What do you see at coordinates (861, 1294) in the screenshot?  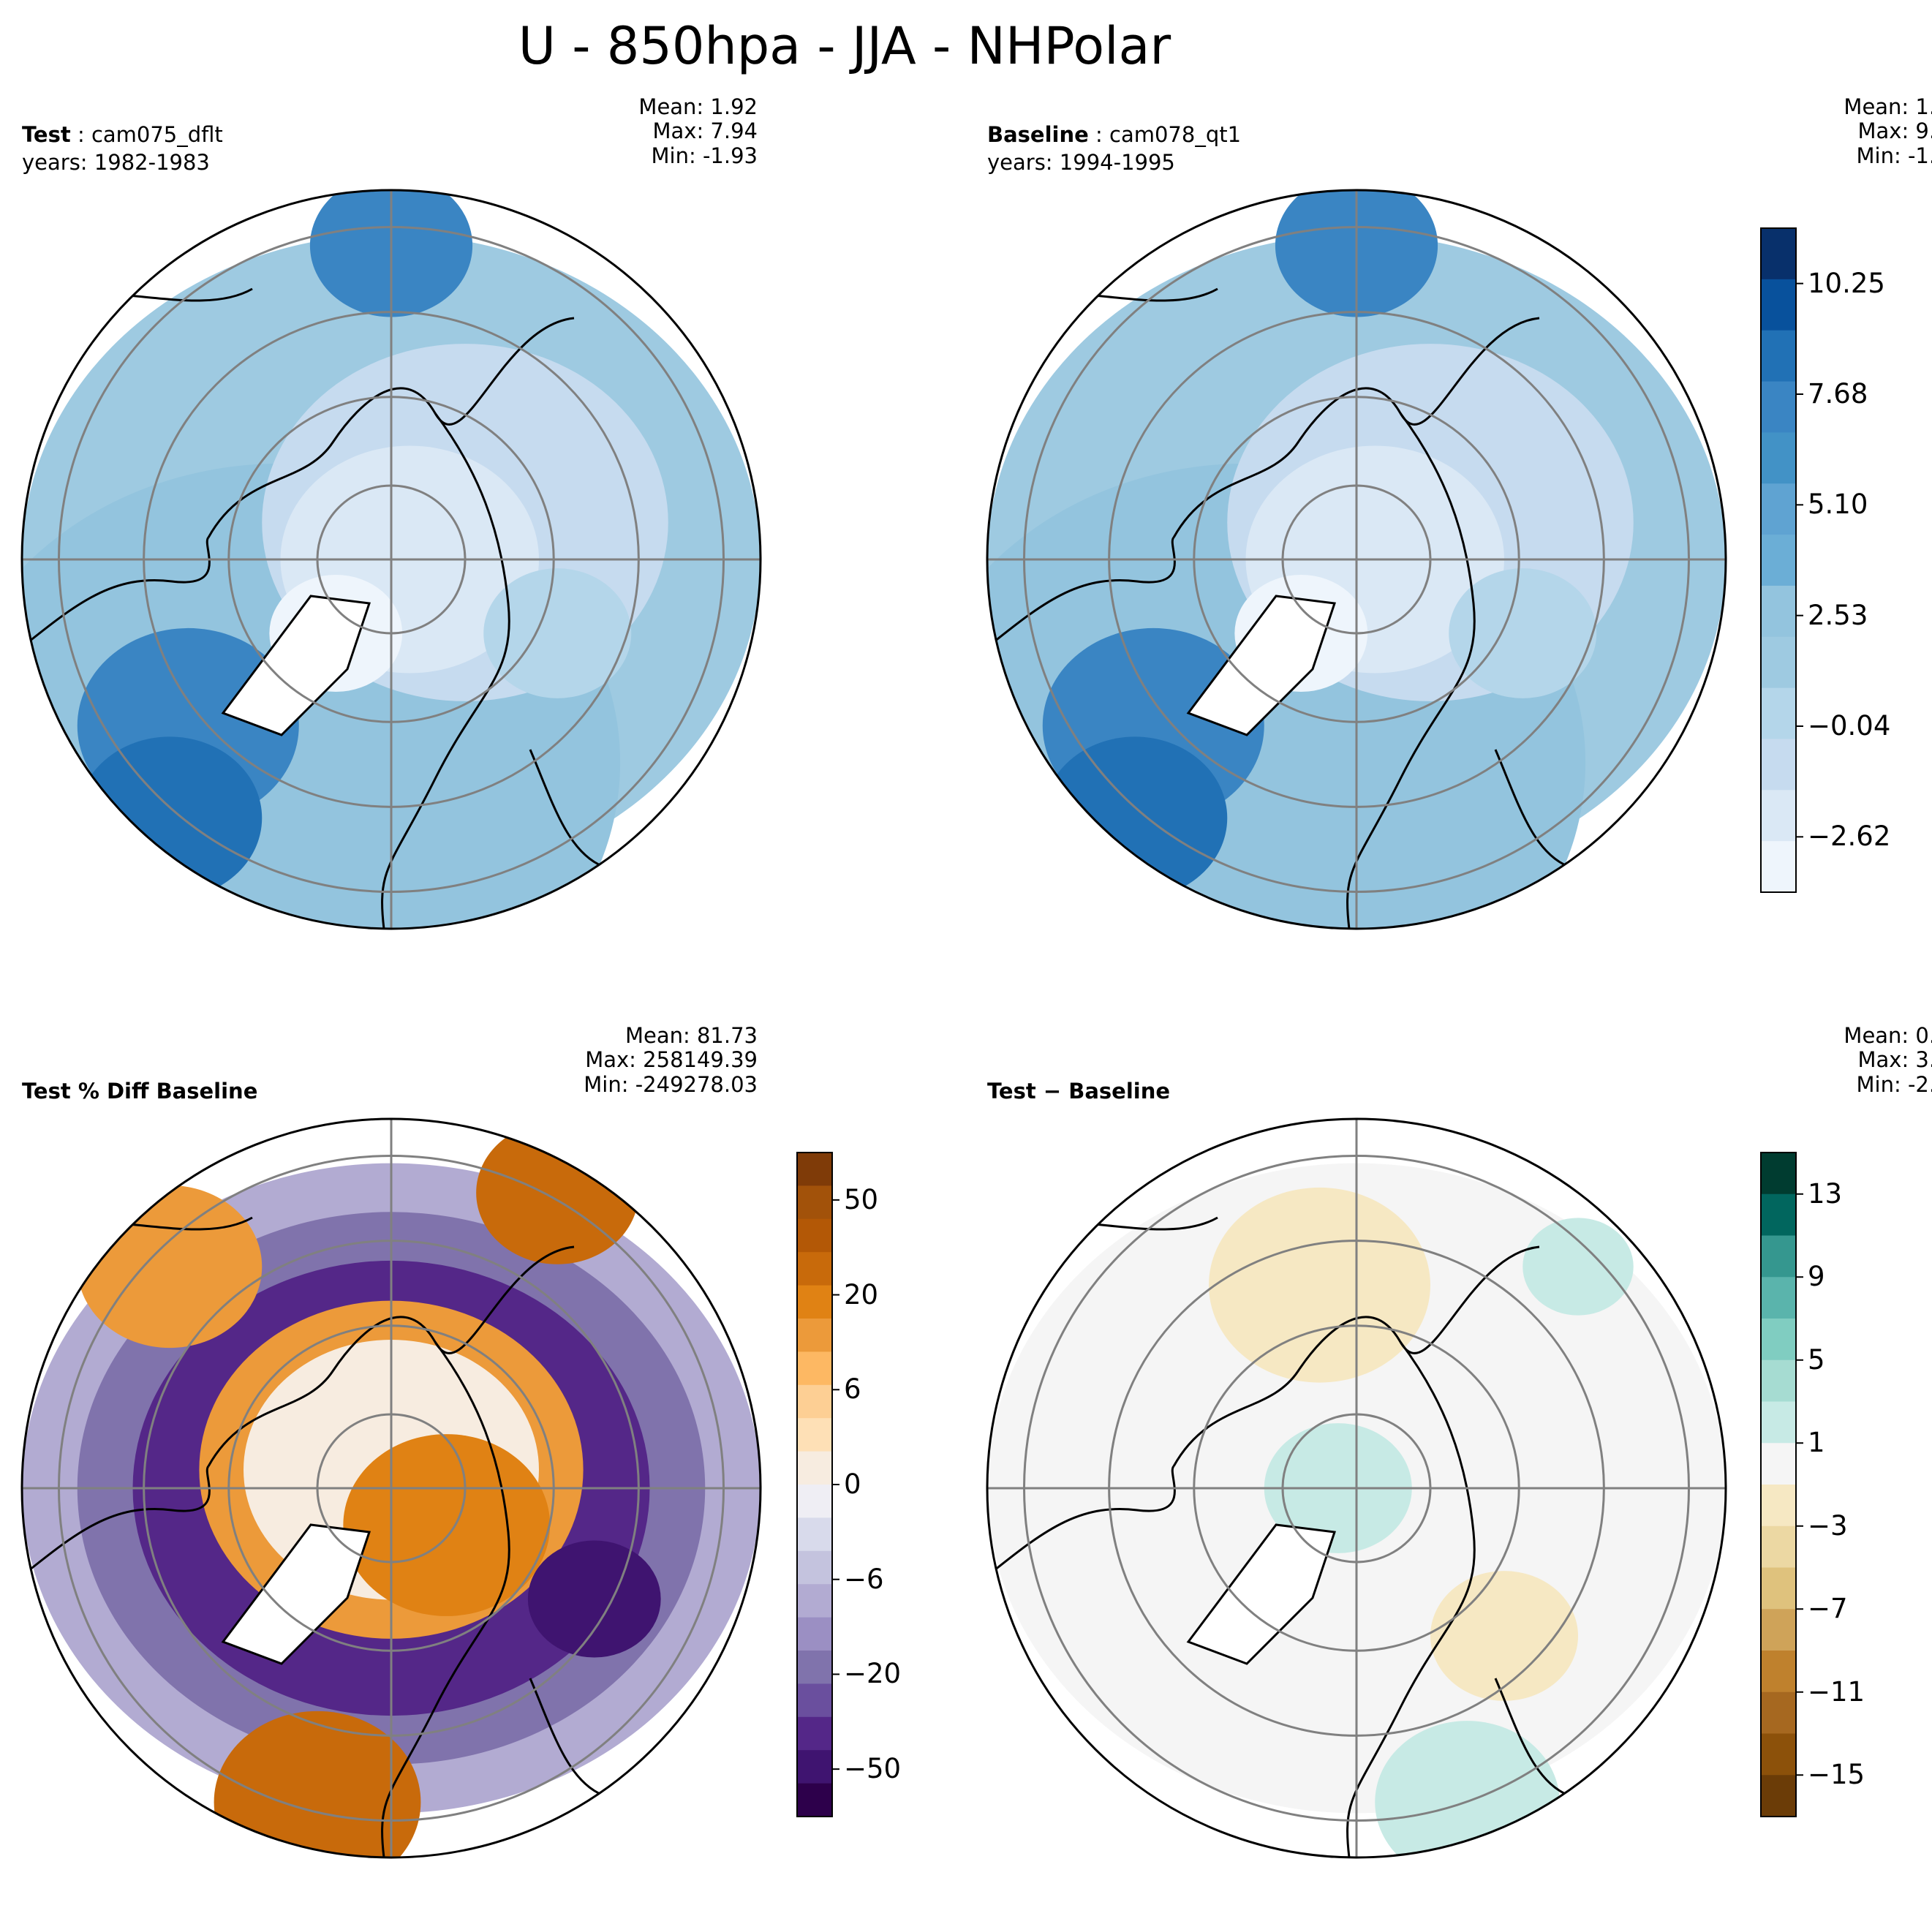 I see `colorbar-tick-label: 20` at bounding box center [861, 1294].